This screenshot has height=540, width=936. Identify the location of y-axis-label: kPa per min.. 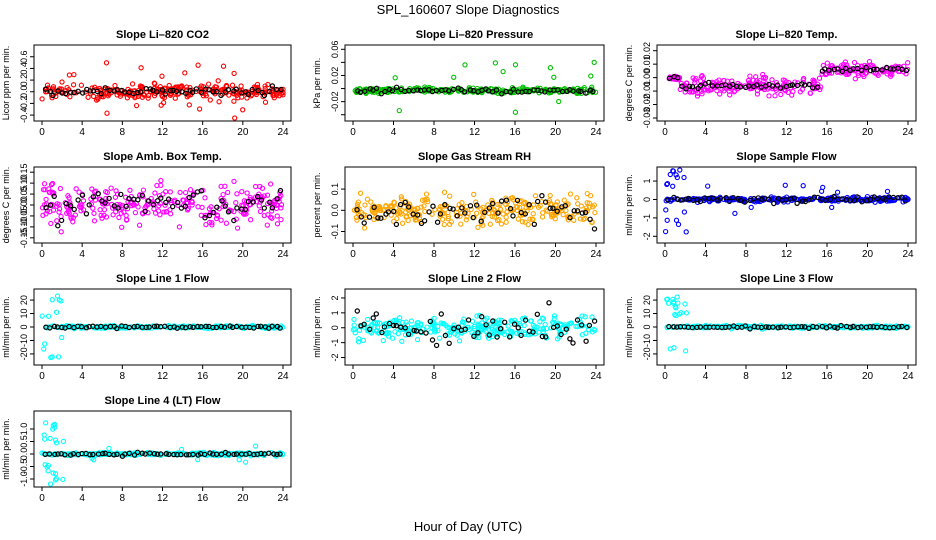
(317, 83).